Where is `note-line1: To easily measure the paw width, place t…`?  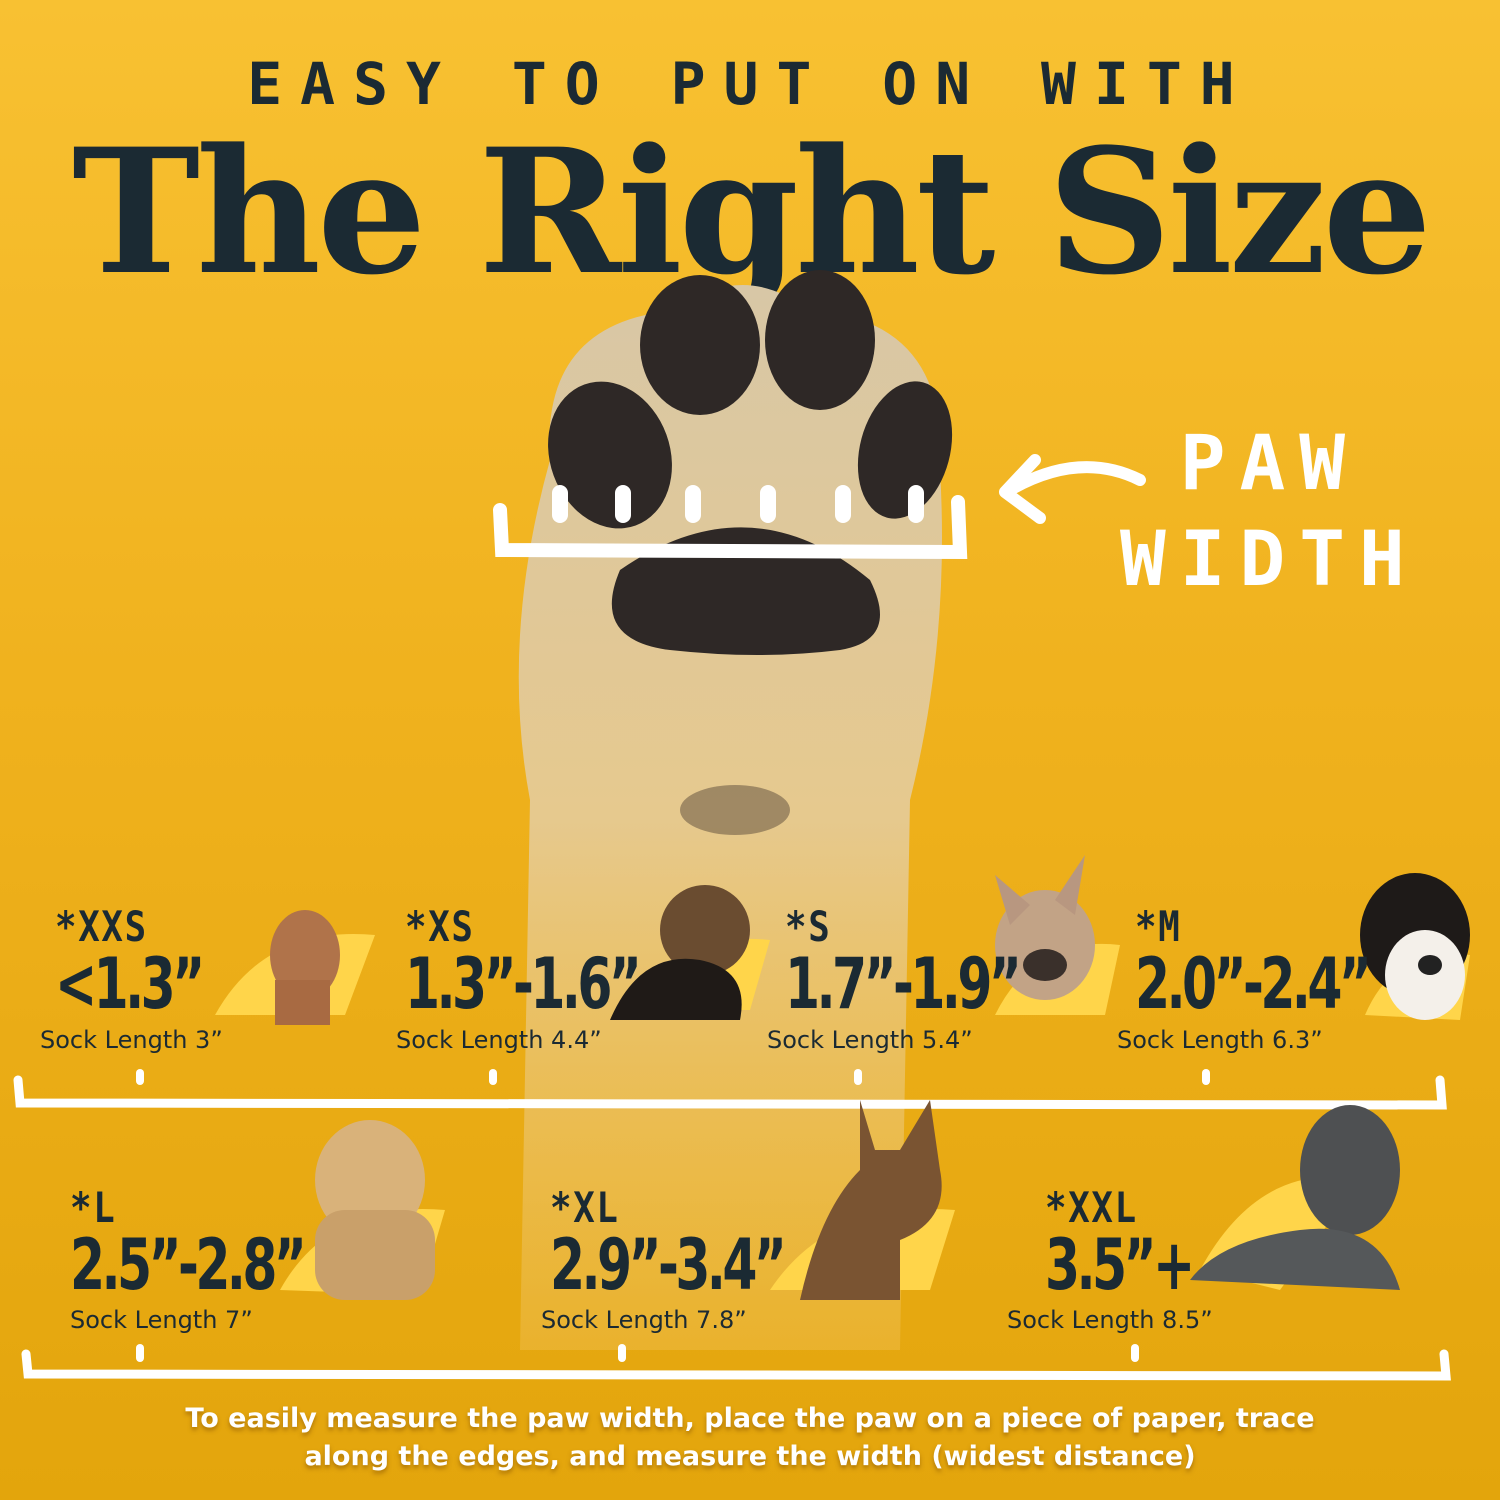
note-line1: To easily measure the paw width, place t… is located at coordinates (750, 1418).